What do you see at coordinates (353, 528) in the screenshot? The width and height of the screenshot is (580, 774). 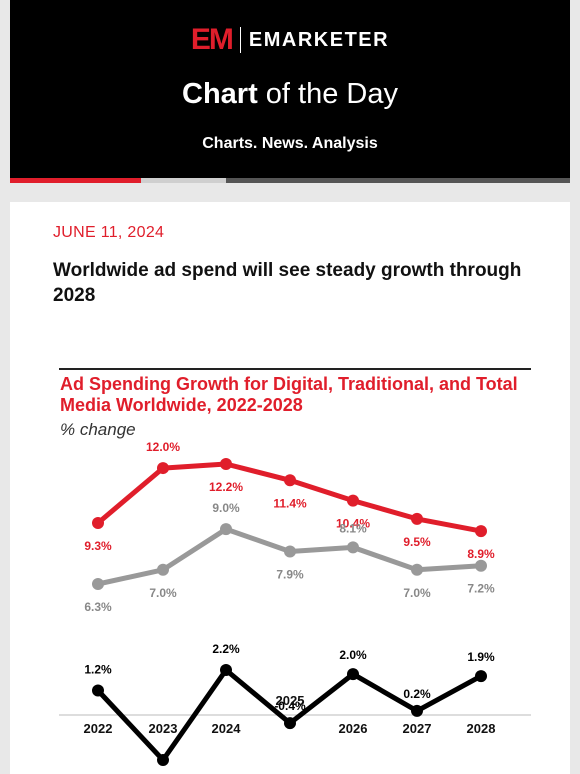 I see `series-2-data-label: 8.1%` at bounding box center [353, 528].